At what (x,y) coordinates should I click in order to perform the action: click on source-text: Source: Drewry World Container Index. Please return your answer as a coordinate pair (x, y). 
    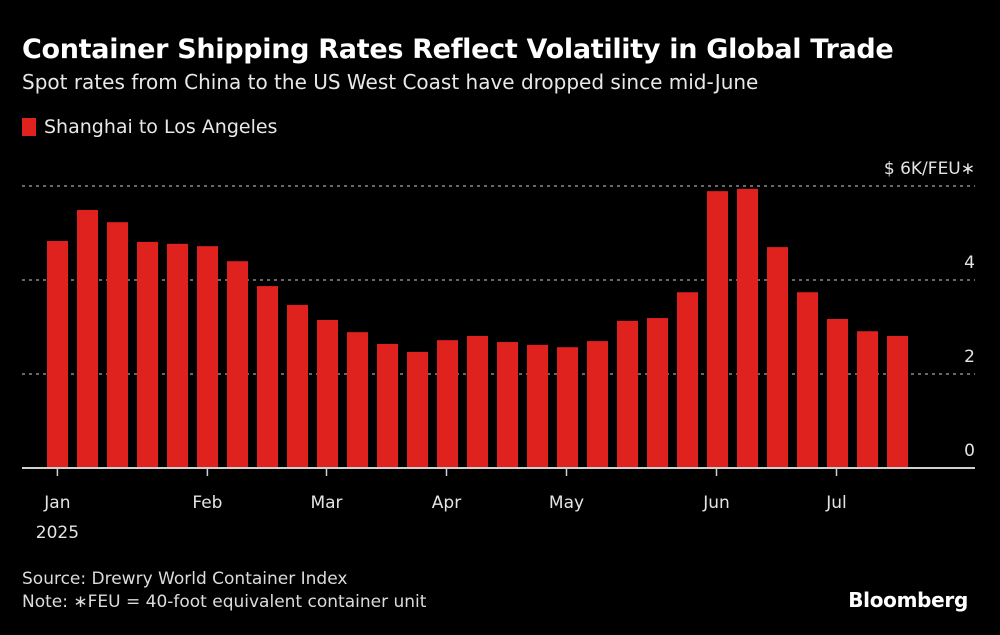
    Looking at the image, I should click on (185, 579).